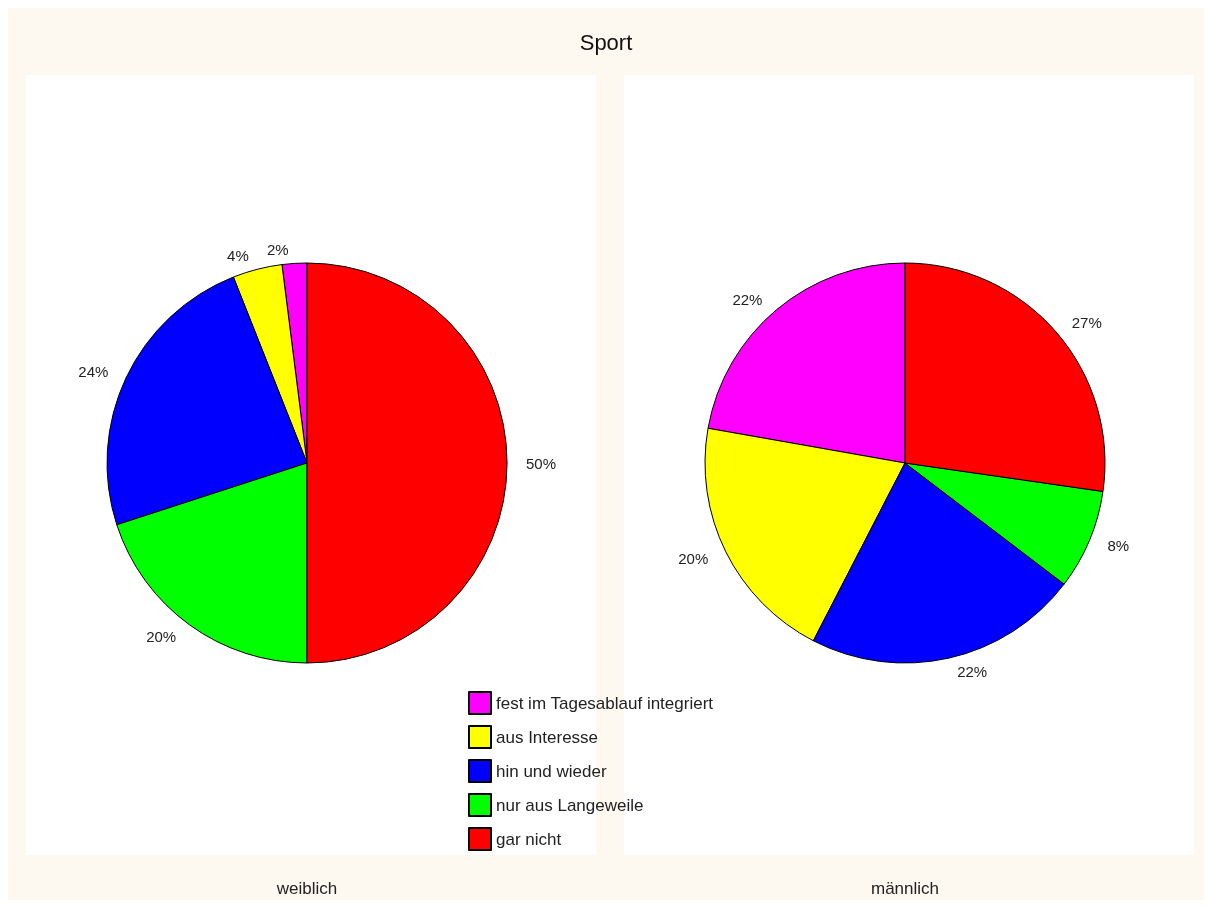 This screenshot has width=1212, height=908. What do you see at coordinates (570, 805) in the screenshot?
I see `legend-label: nur aus Langeweile` at bounding box center [570, 805].